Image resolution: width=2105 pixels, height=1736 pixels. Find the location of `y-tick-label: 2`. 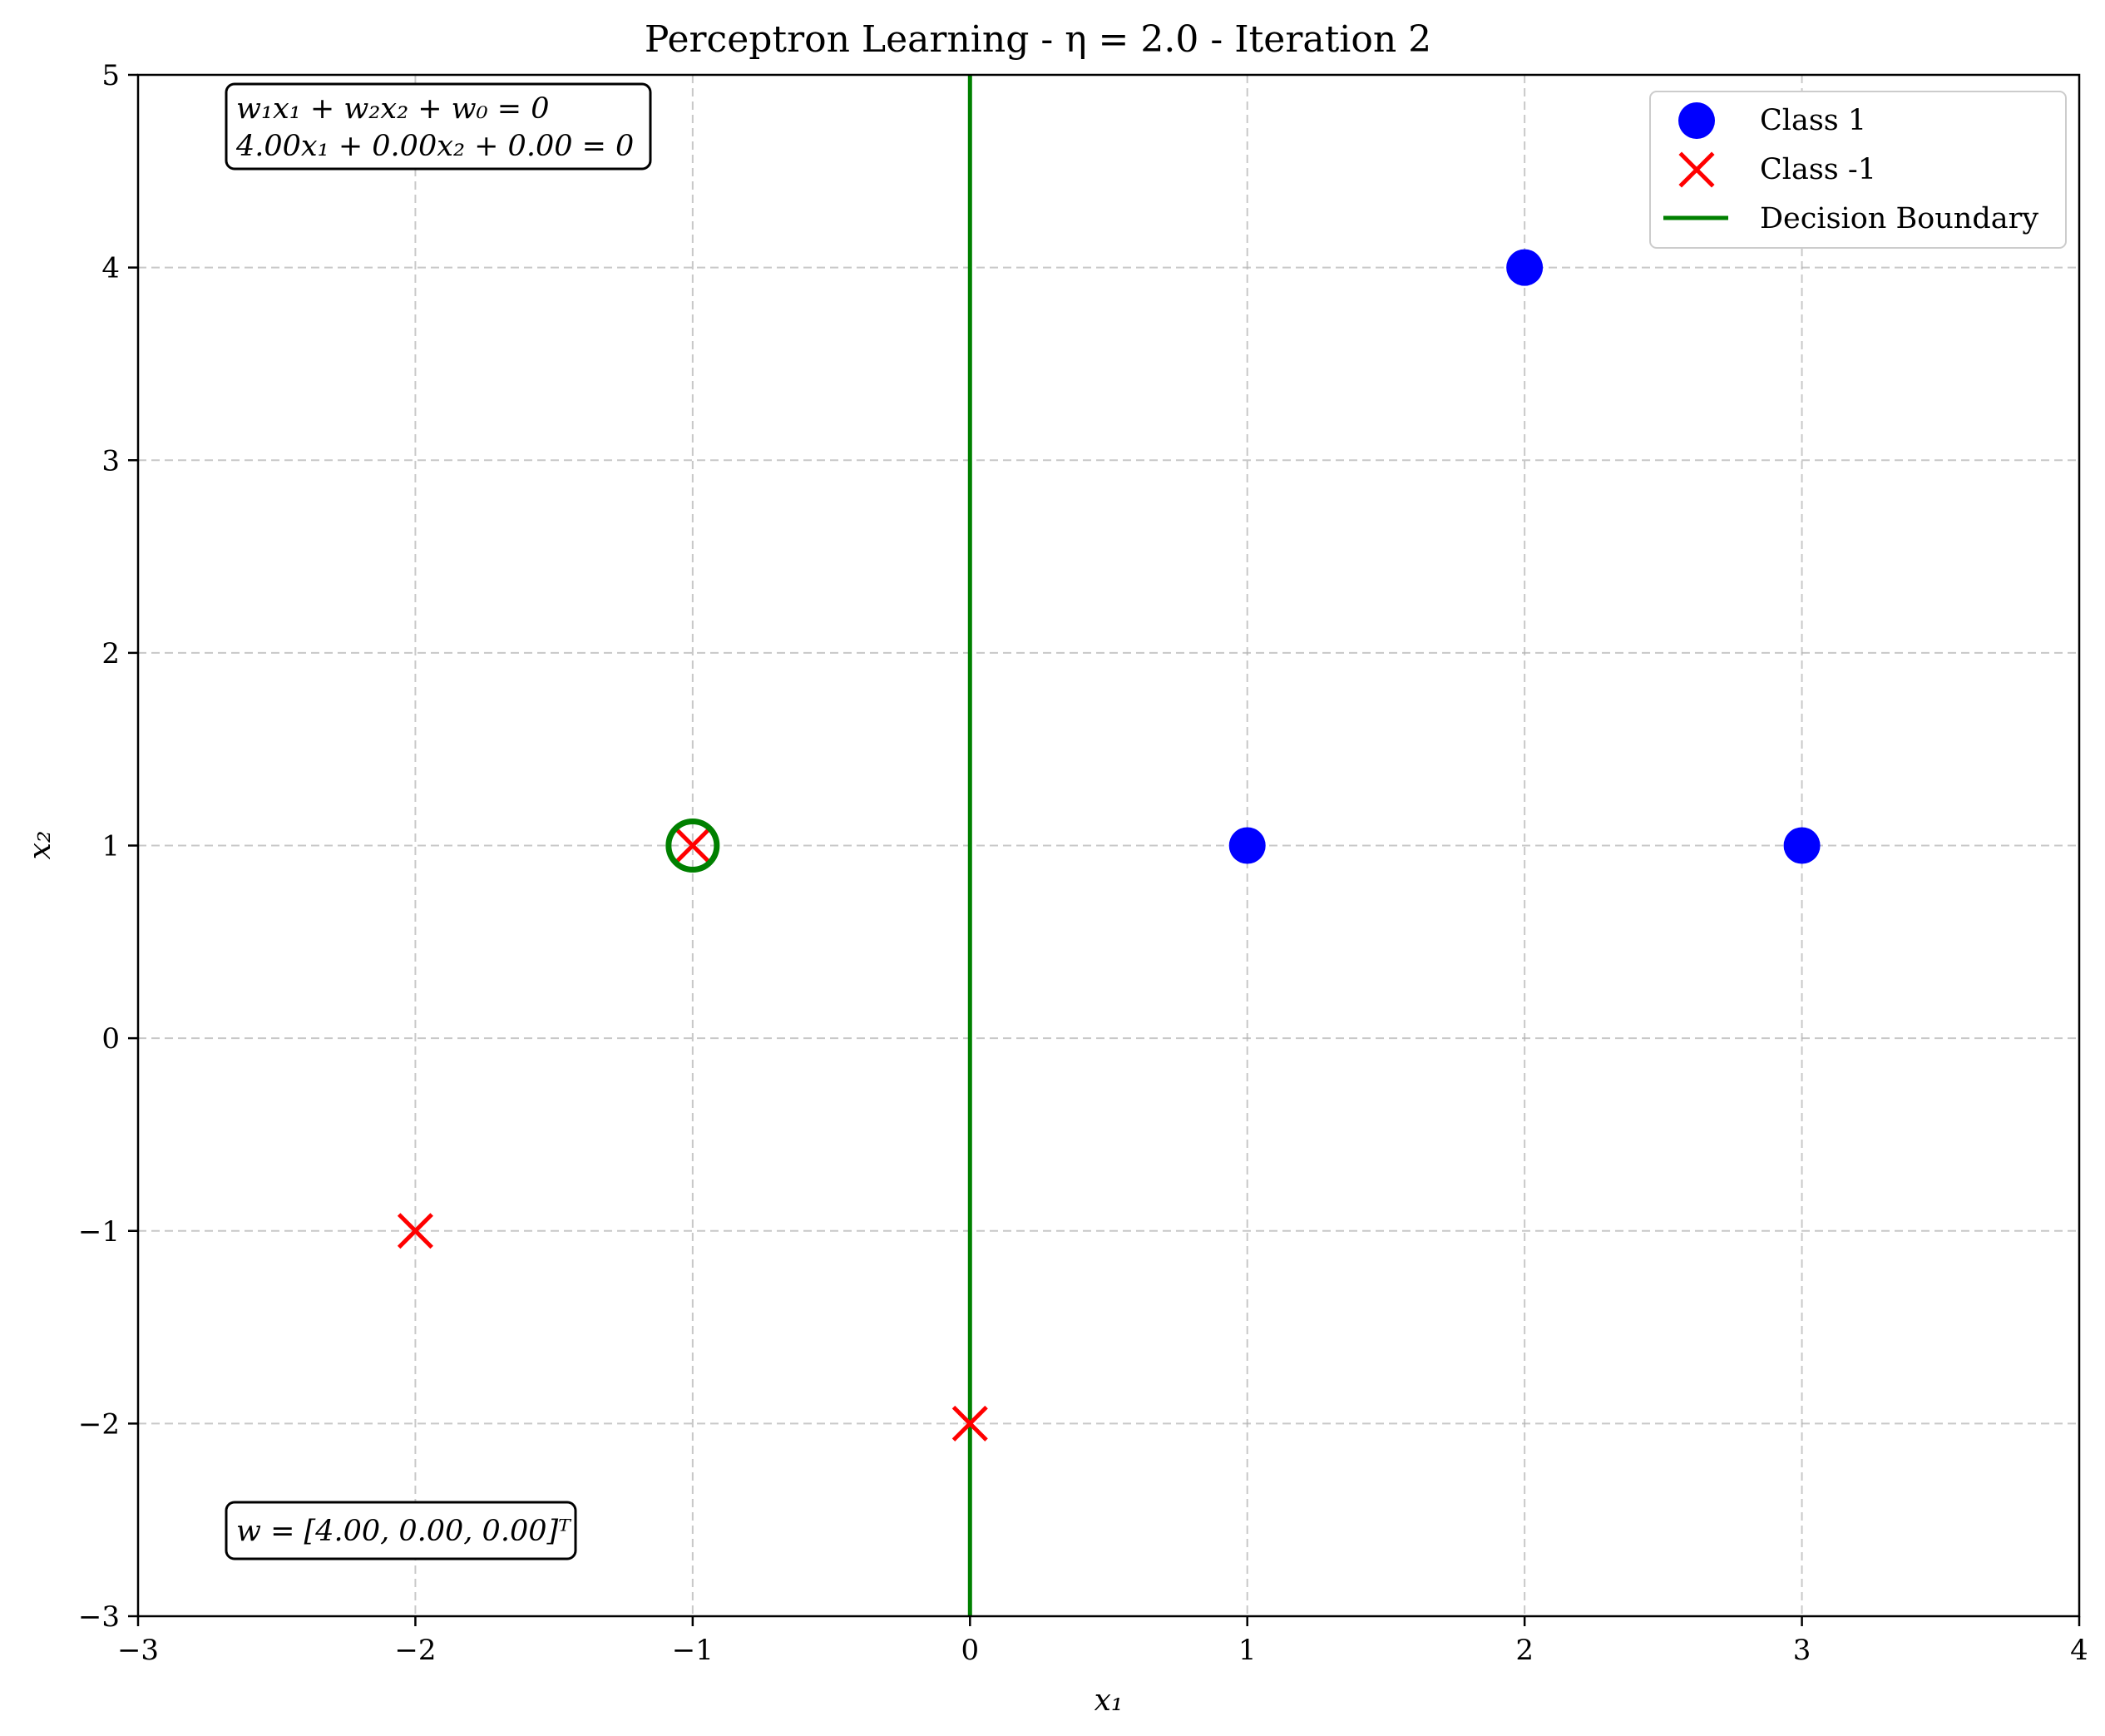

y-tick-label: 2 is located at coordinates (110, 653).